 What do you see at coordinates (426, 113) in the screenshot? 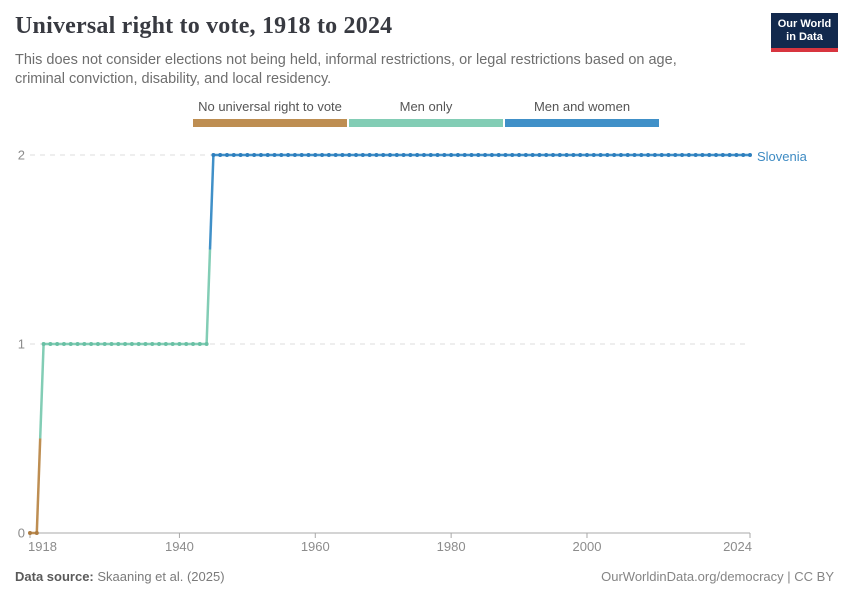
I see `legend-item-men-only: Men only` at bounding box center [426, 113].